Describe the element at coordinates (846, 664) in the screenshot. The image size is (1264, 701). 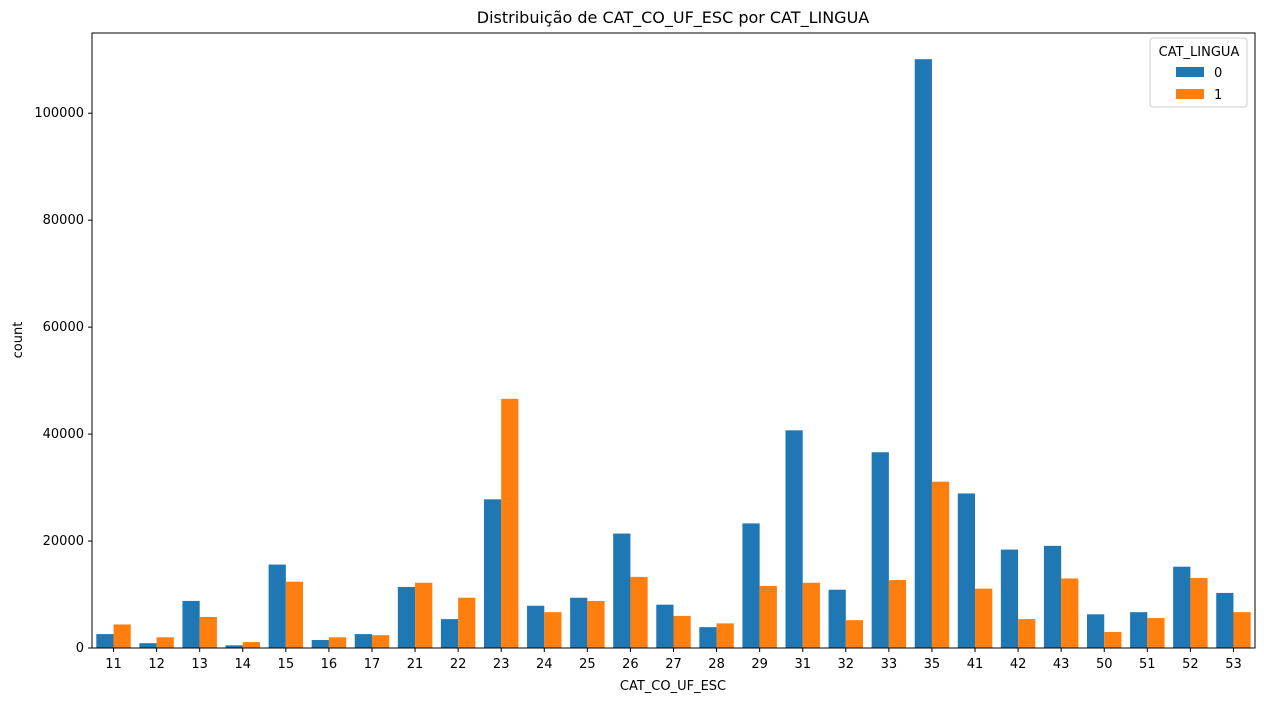
I see `x-tick-label: 32` at that location.